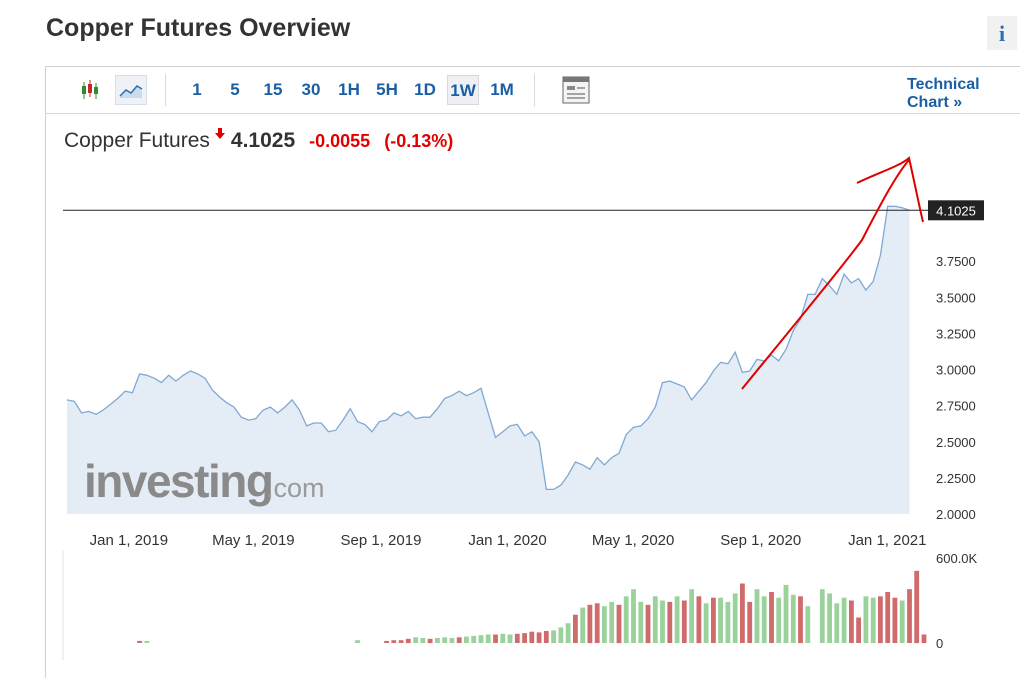 The image size is (1020, 678). I want to click on interval-5h: 5H, so click(387, 89).